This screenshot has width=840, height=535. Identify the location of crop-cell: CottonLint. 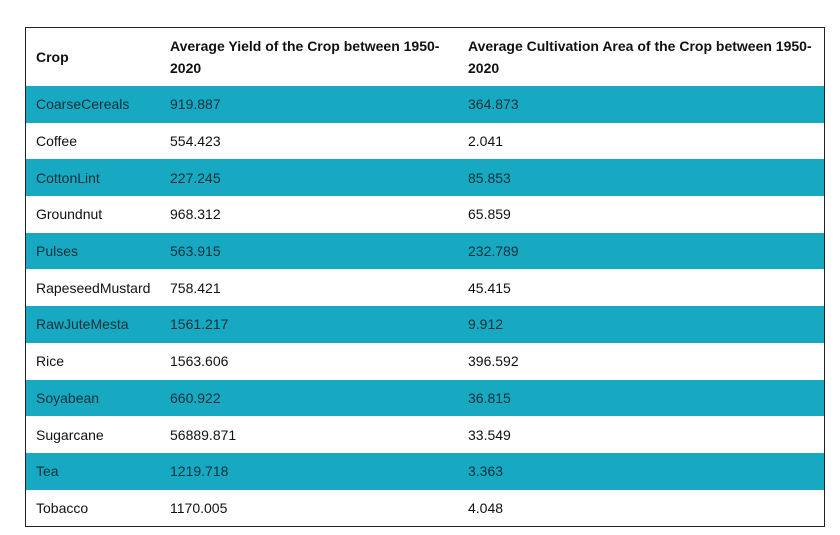
(93, 178).